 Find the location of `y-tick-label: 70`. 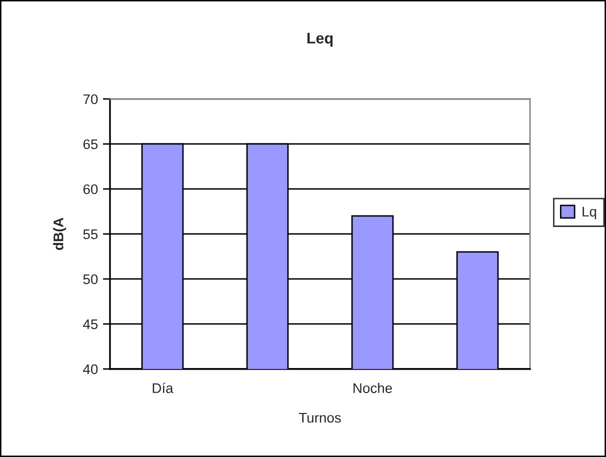

y-tick-label: 70 is located at coordinates (90, 99).